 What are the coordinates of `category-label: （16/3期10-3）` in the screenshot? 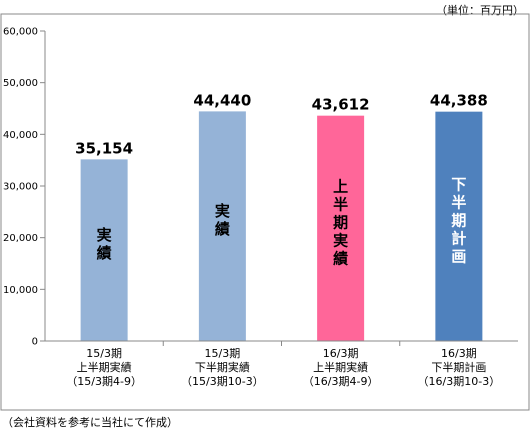 It's located at (459, 381).